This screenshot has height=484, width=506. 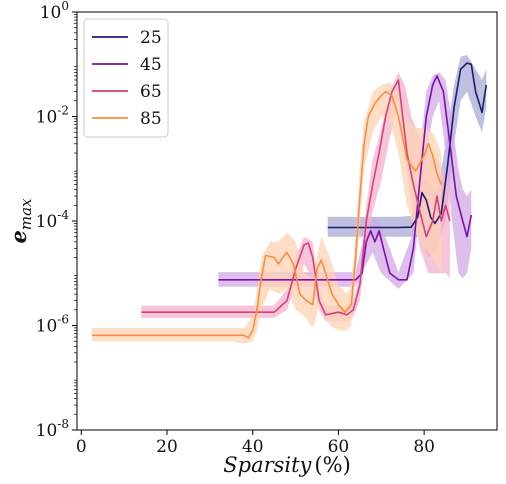 I want to click on x-axis: 0 20 40 60 80, so click(x=255, y=443).